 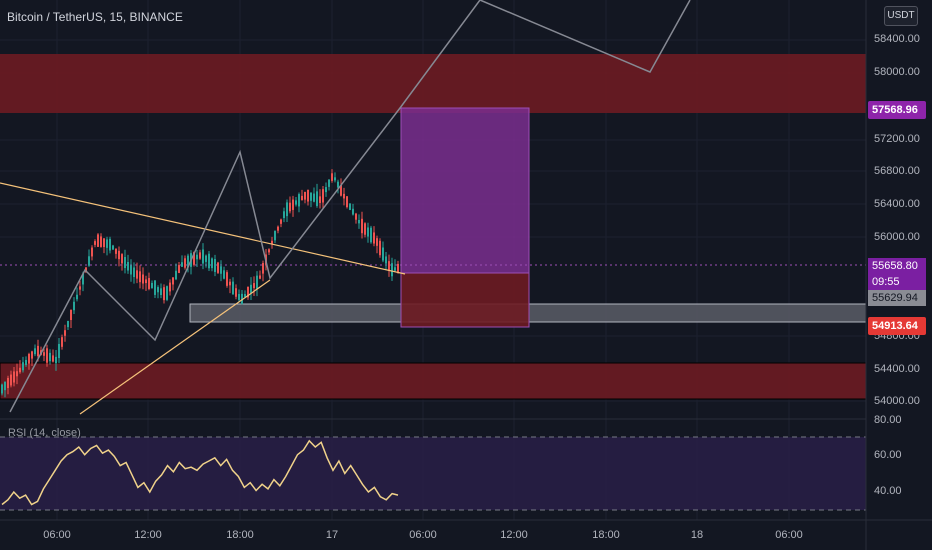 What do you see at coordinates (606, 535) in the screenshot?
I see `x-tick: 18:00` at bounding box center [606, 535].